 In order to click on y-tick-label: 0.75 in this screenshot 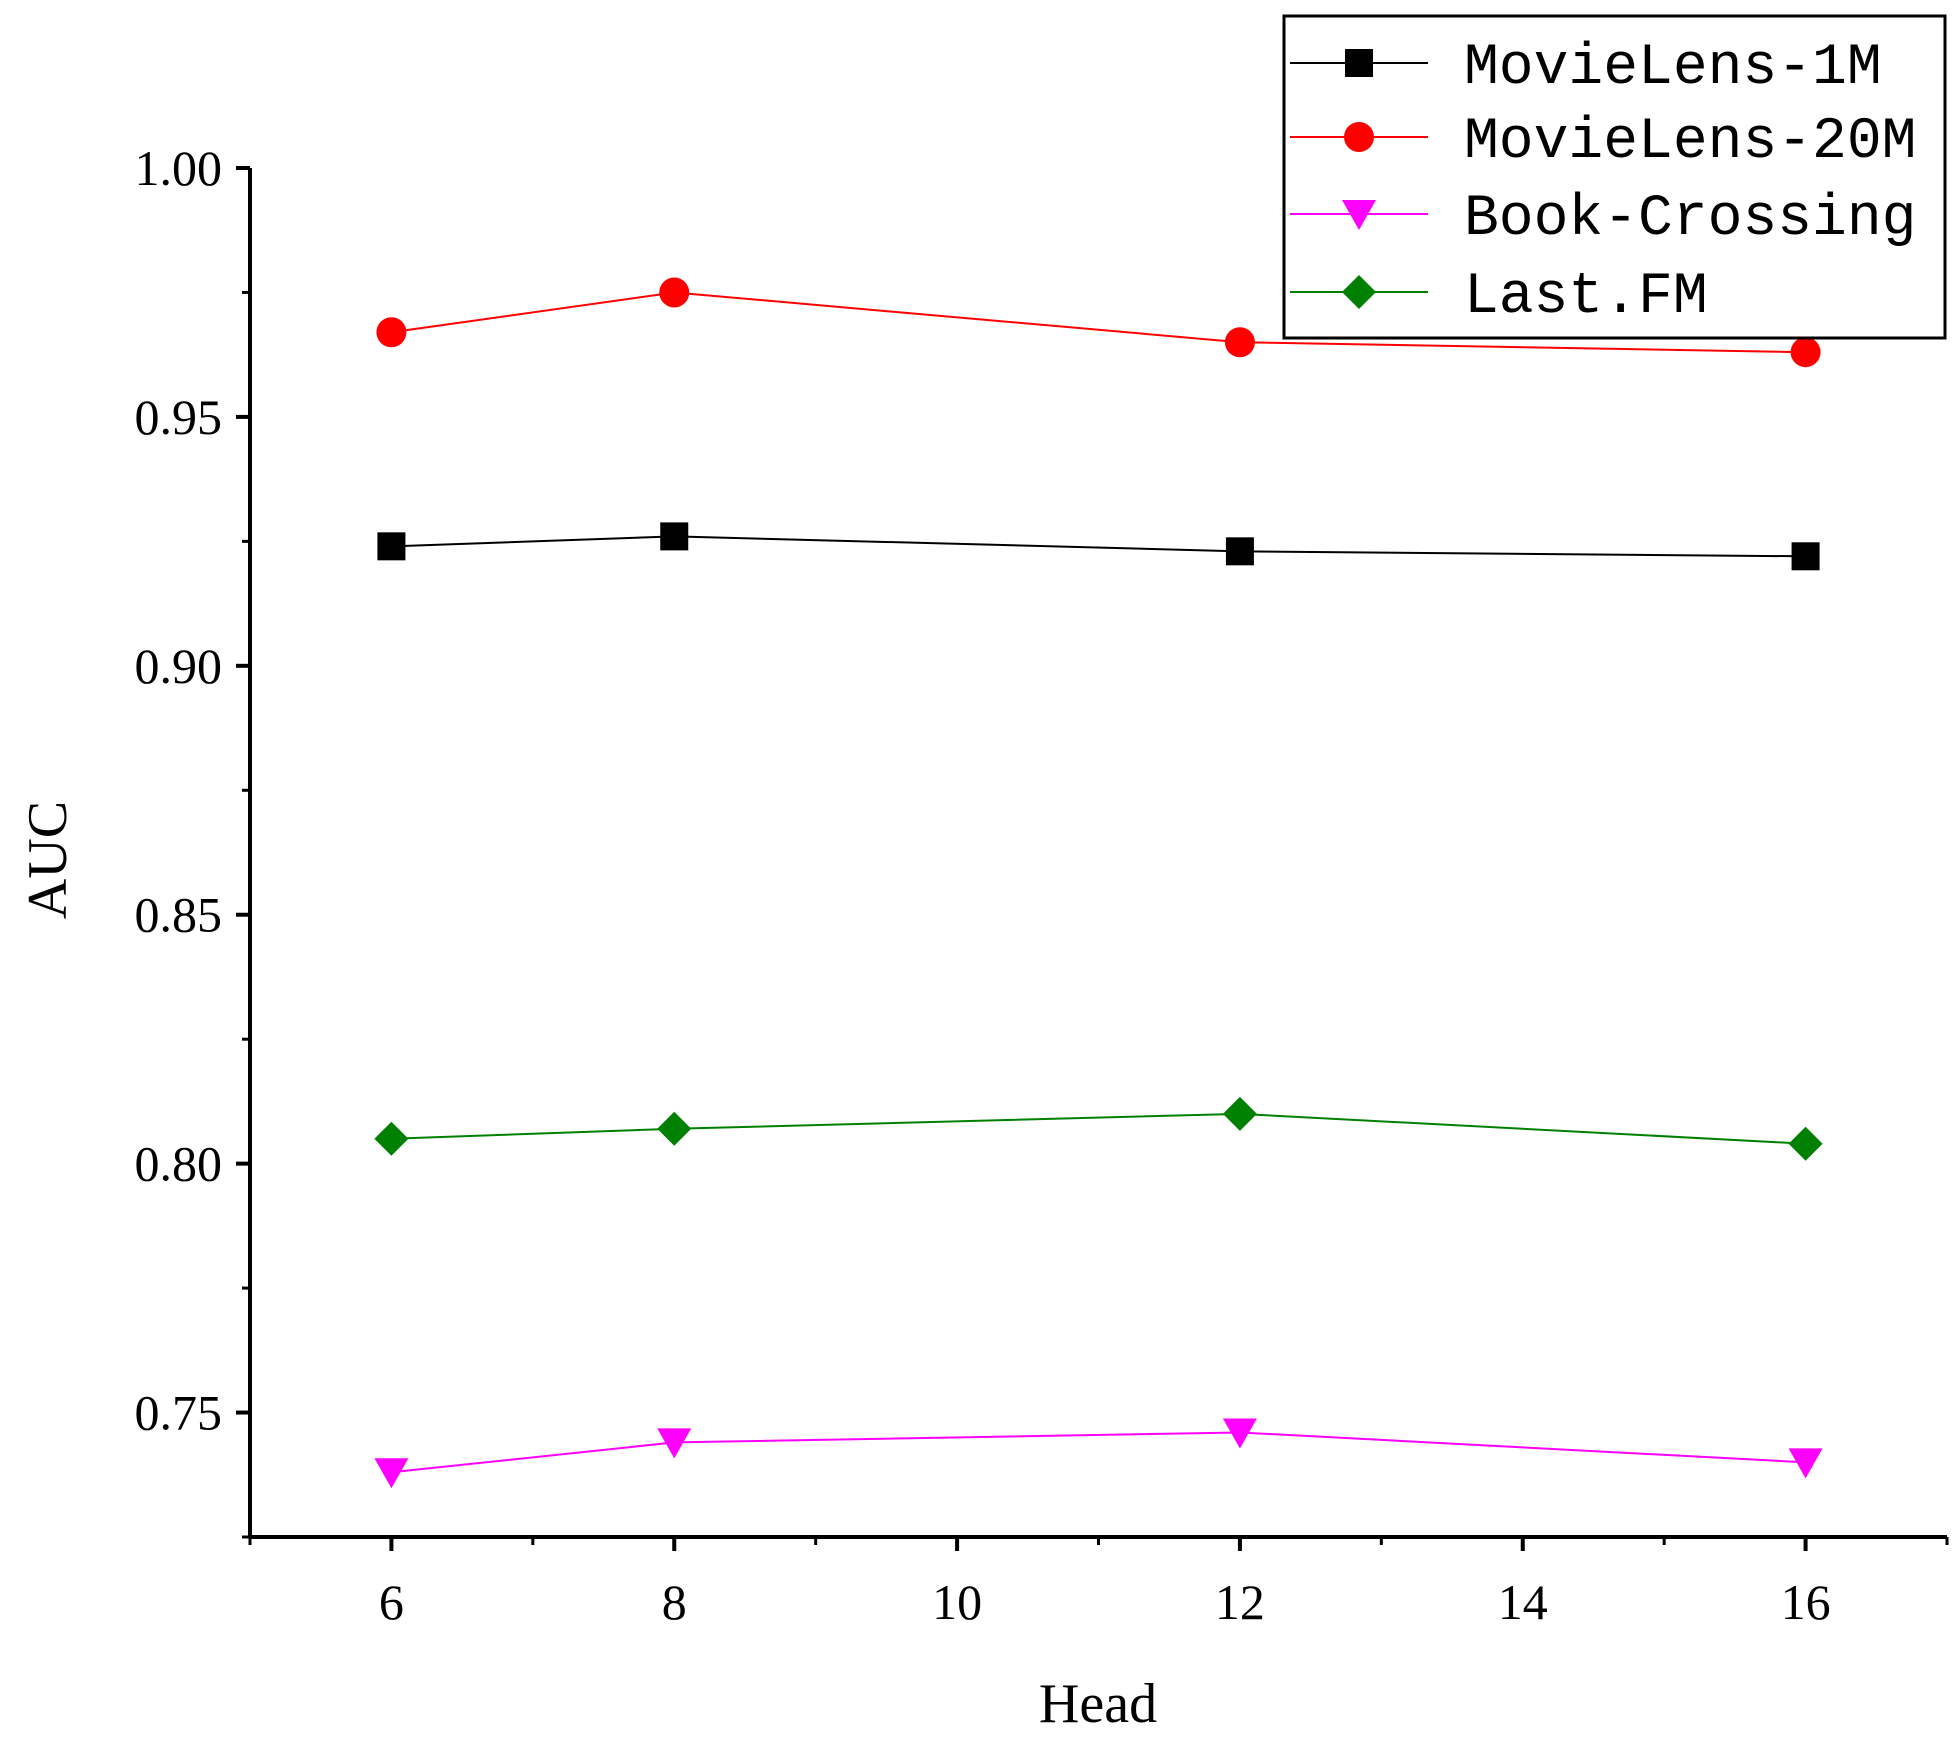, I will do `click(179, 1413)`.